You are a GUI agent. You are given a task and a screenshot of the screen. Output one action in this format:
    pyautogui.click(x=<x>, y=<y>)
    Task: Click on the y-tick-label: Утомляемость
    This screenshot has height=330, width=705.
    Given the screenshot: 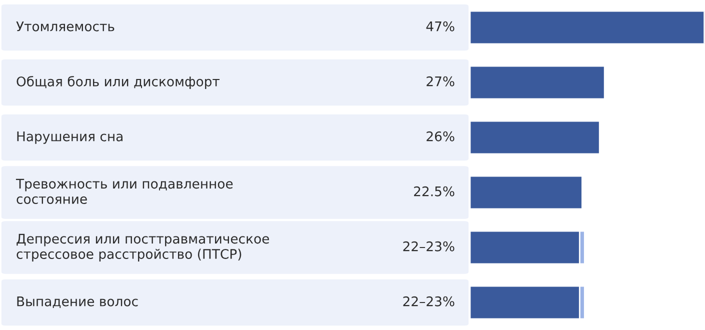 What is the action you would take?
    pyautogui.click(x=65, y=27)
    